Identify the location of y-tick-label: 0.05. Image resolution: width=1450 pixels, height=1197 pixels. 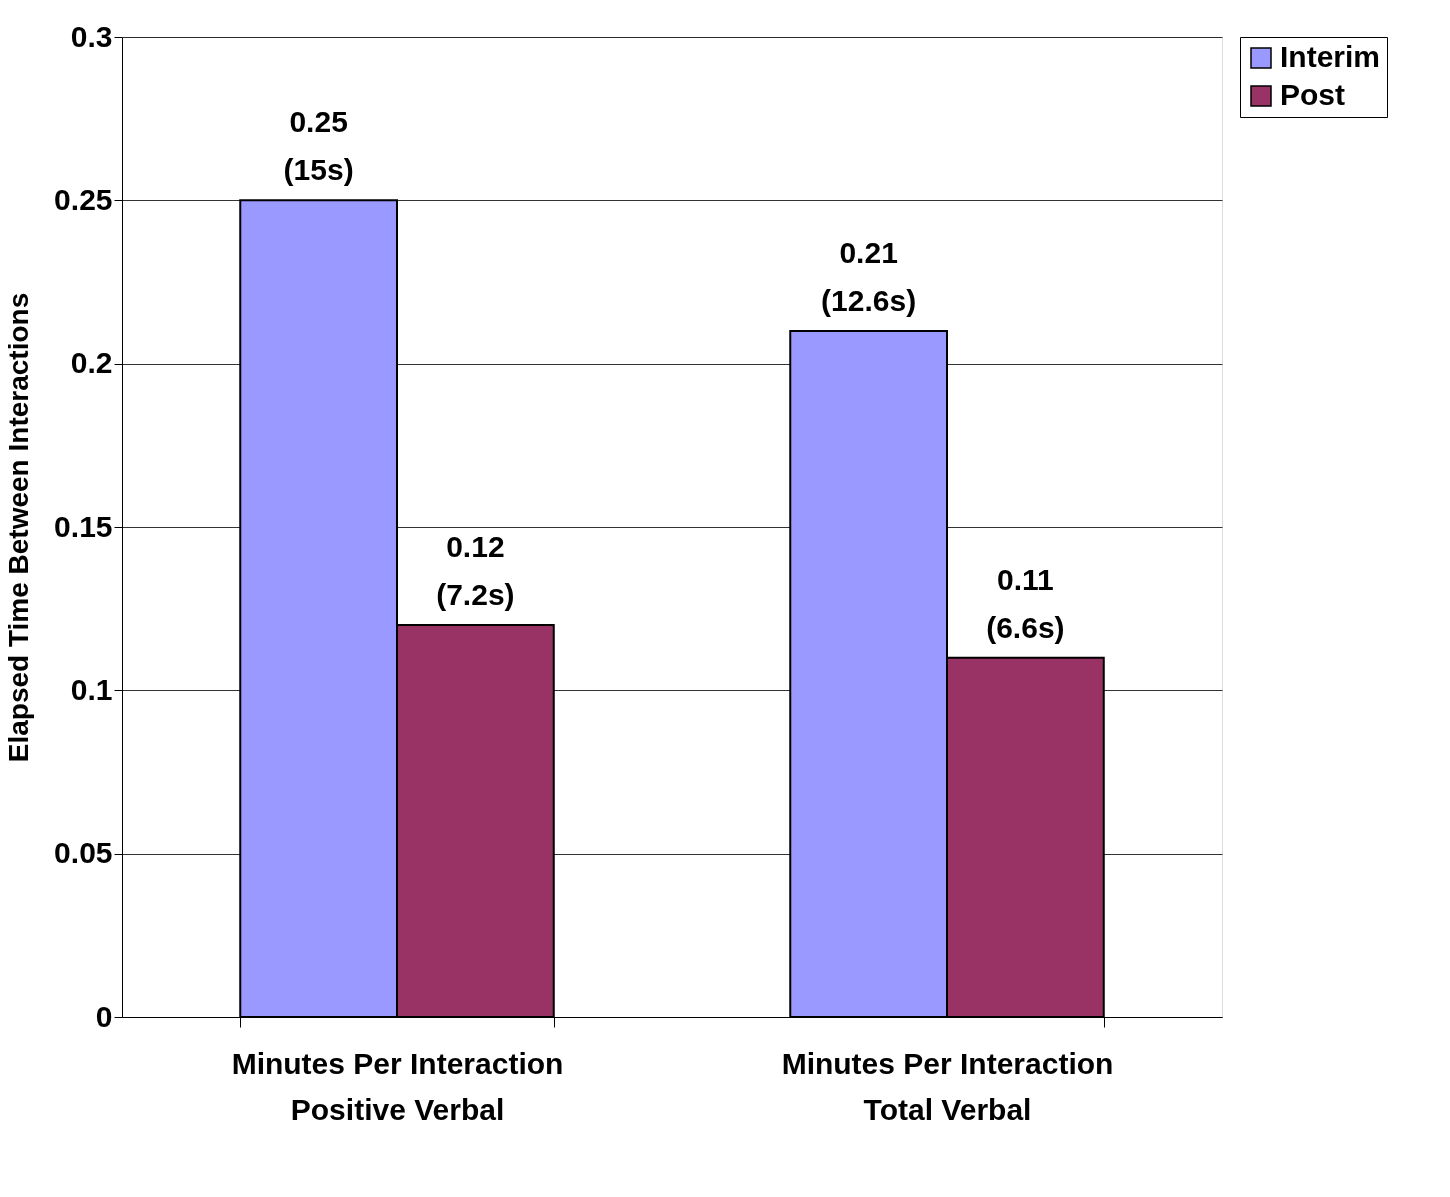
(83, 853).